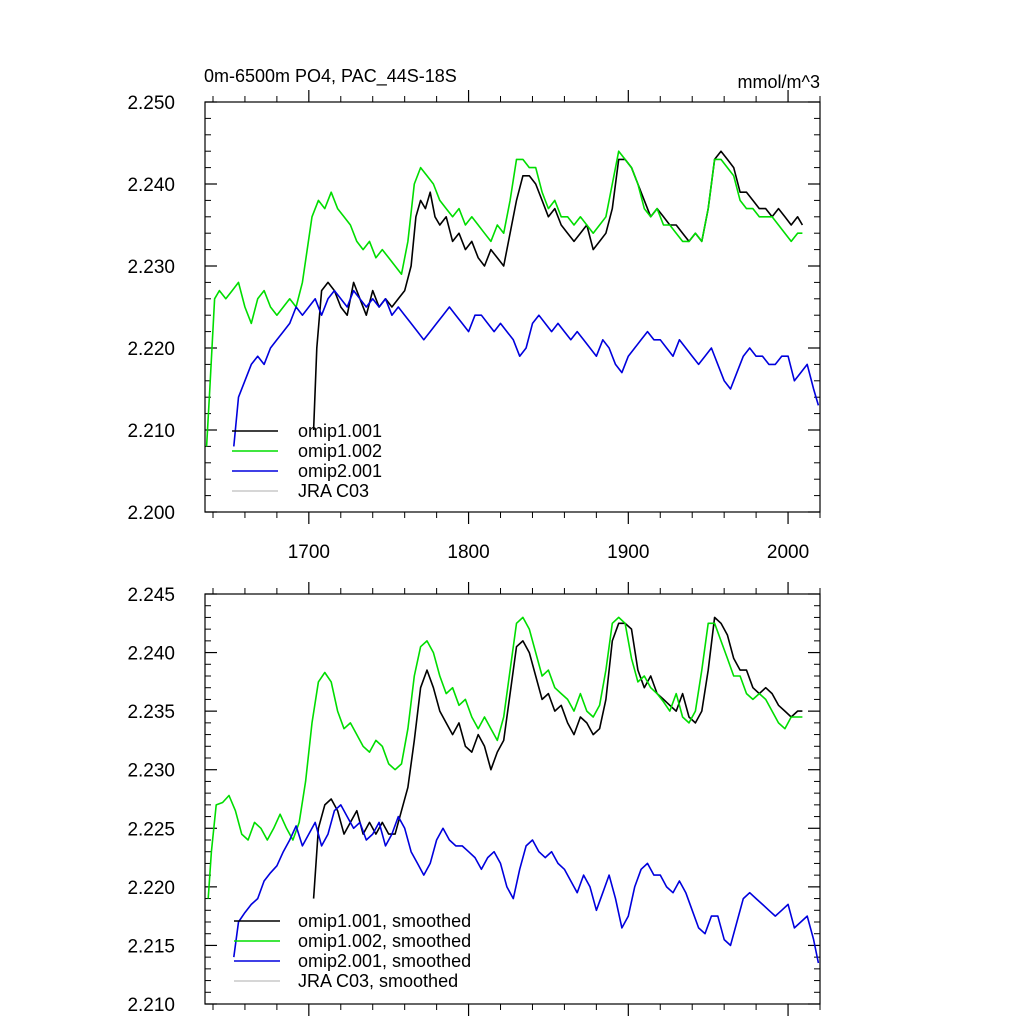 The height and width of the screenshot is (1024, 1024). Describe the element at coordinates (151, 513) in the screenshot. I see `y-tick-label: 2.200` at that location.